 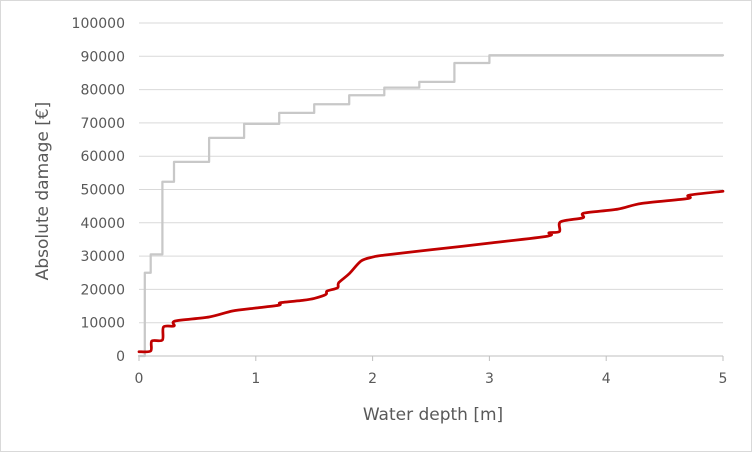 I want to click on y-tick-label: 100000, so click(x=98, y=24).